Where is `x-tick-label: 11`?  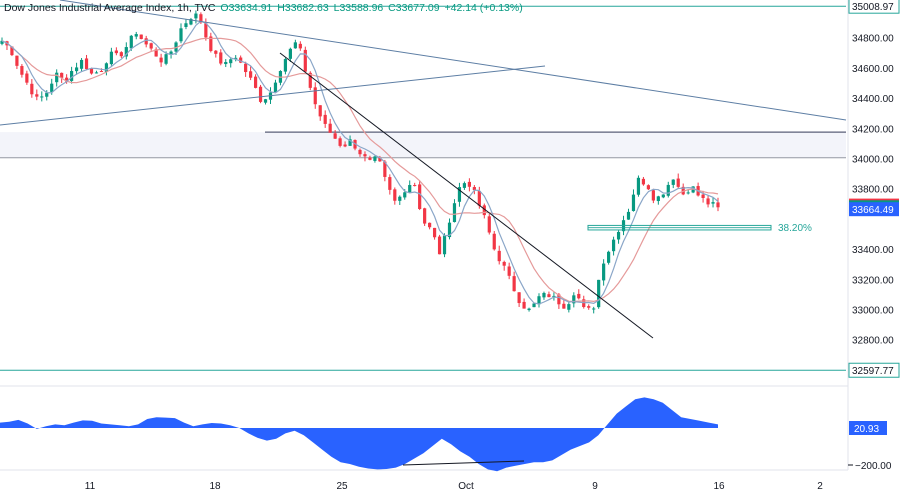
x-tick-label: 11 is located at coordinates (90, 486).